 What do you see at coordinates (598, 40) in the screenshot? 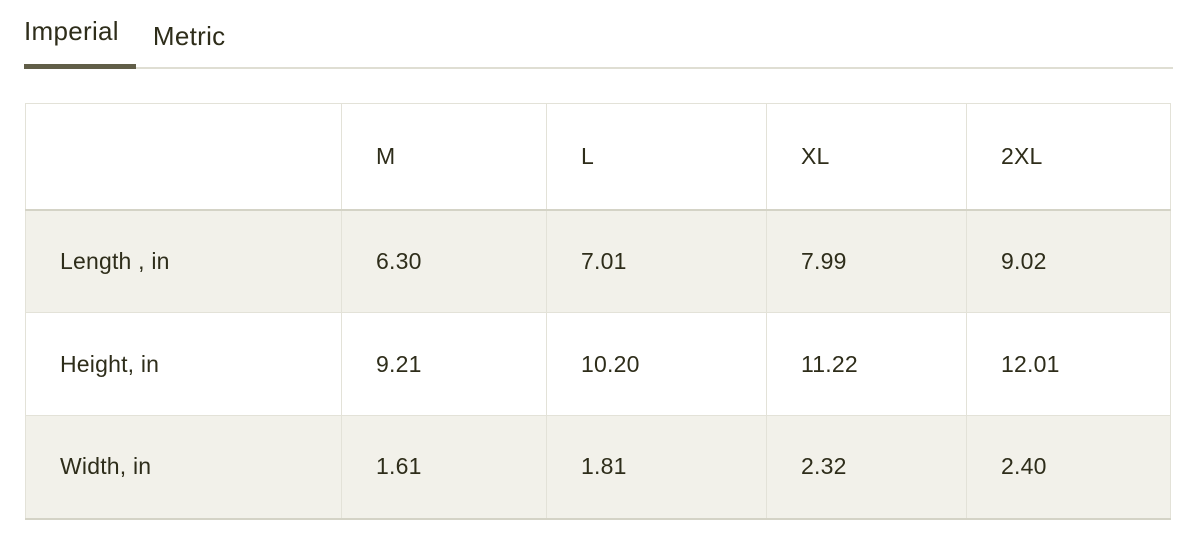
I see `tab-bar: Imperial Metric` at bounding box center [598, 40].